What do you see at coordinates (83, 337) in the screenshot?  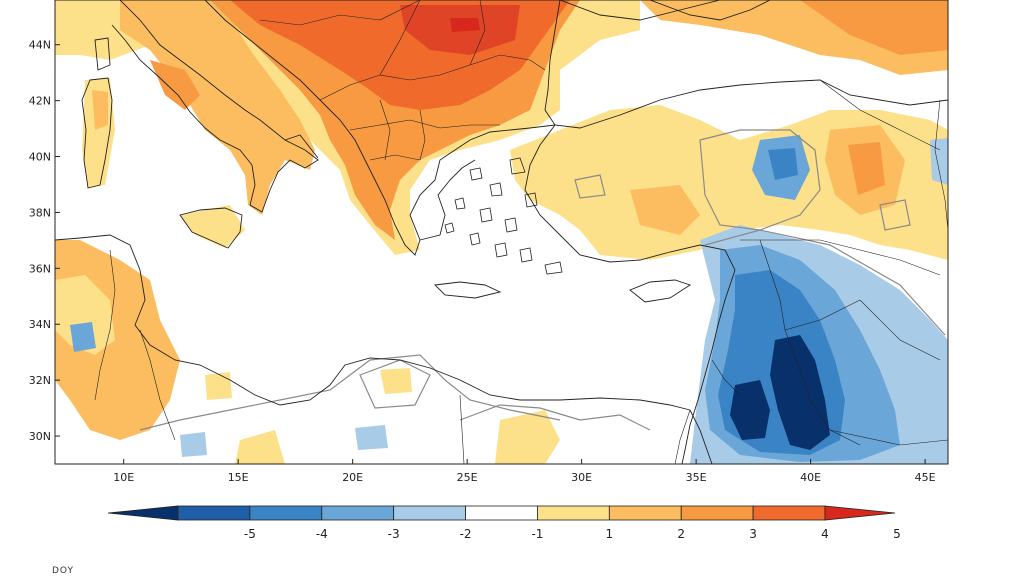 I see `cool-field-tunisia-spot` at bounding box center [83, 337].